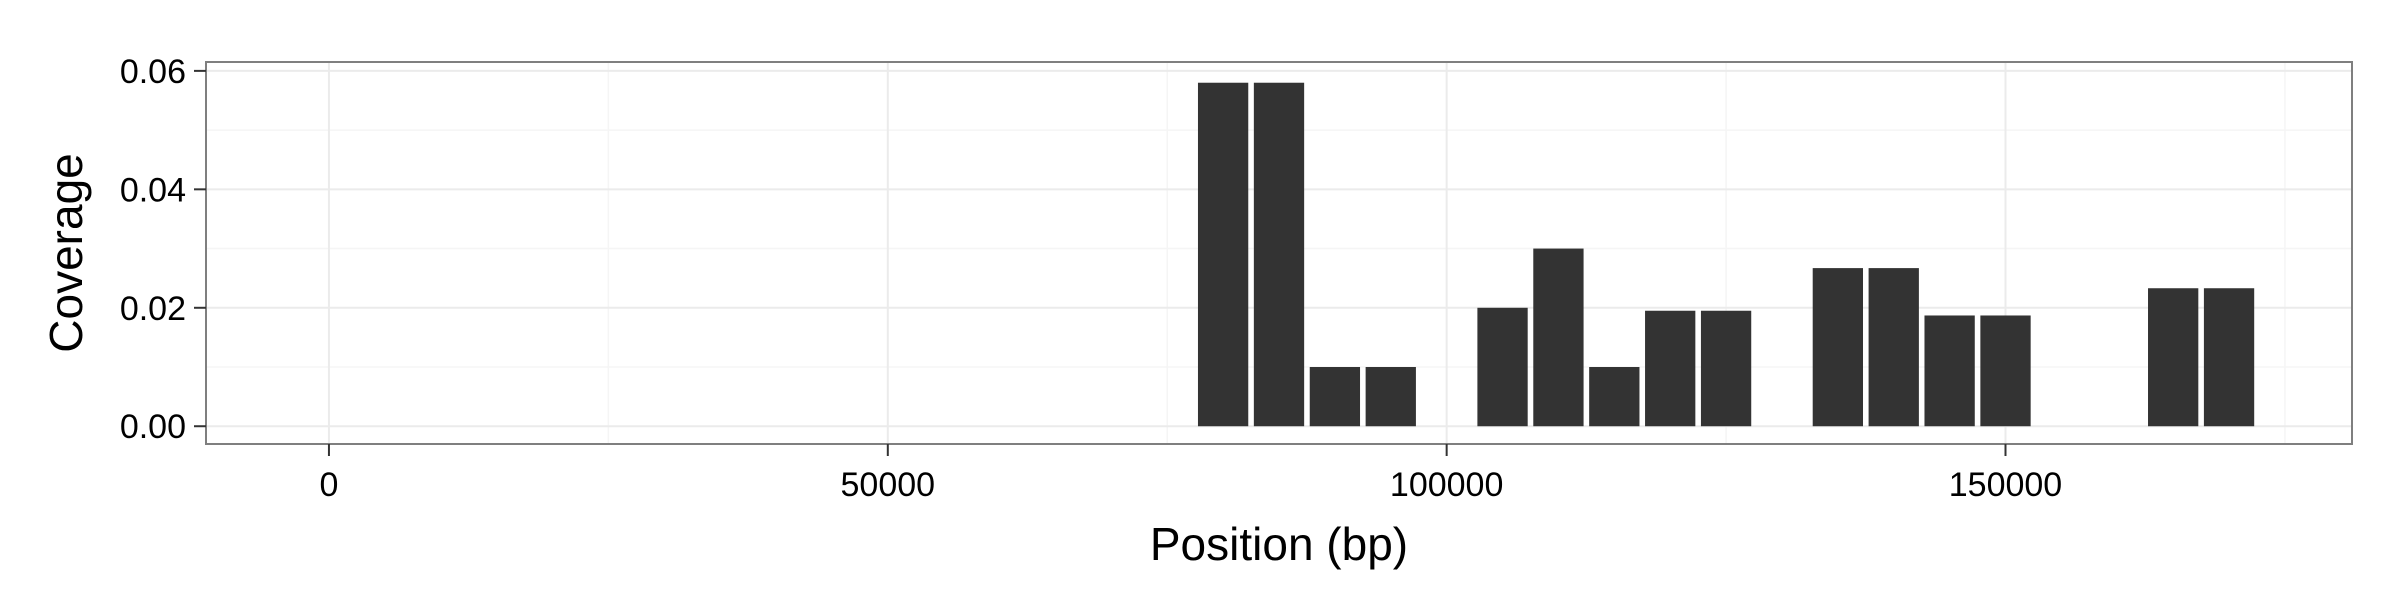  What do you see at coordinates (1190, 474) in the screenshot?
I see `x-axis: 0 50000 100000 150000` at bounding box center [1190, 474].